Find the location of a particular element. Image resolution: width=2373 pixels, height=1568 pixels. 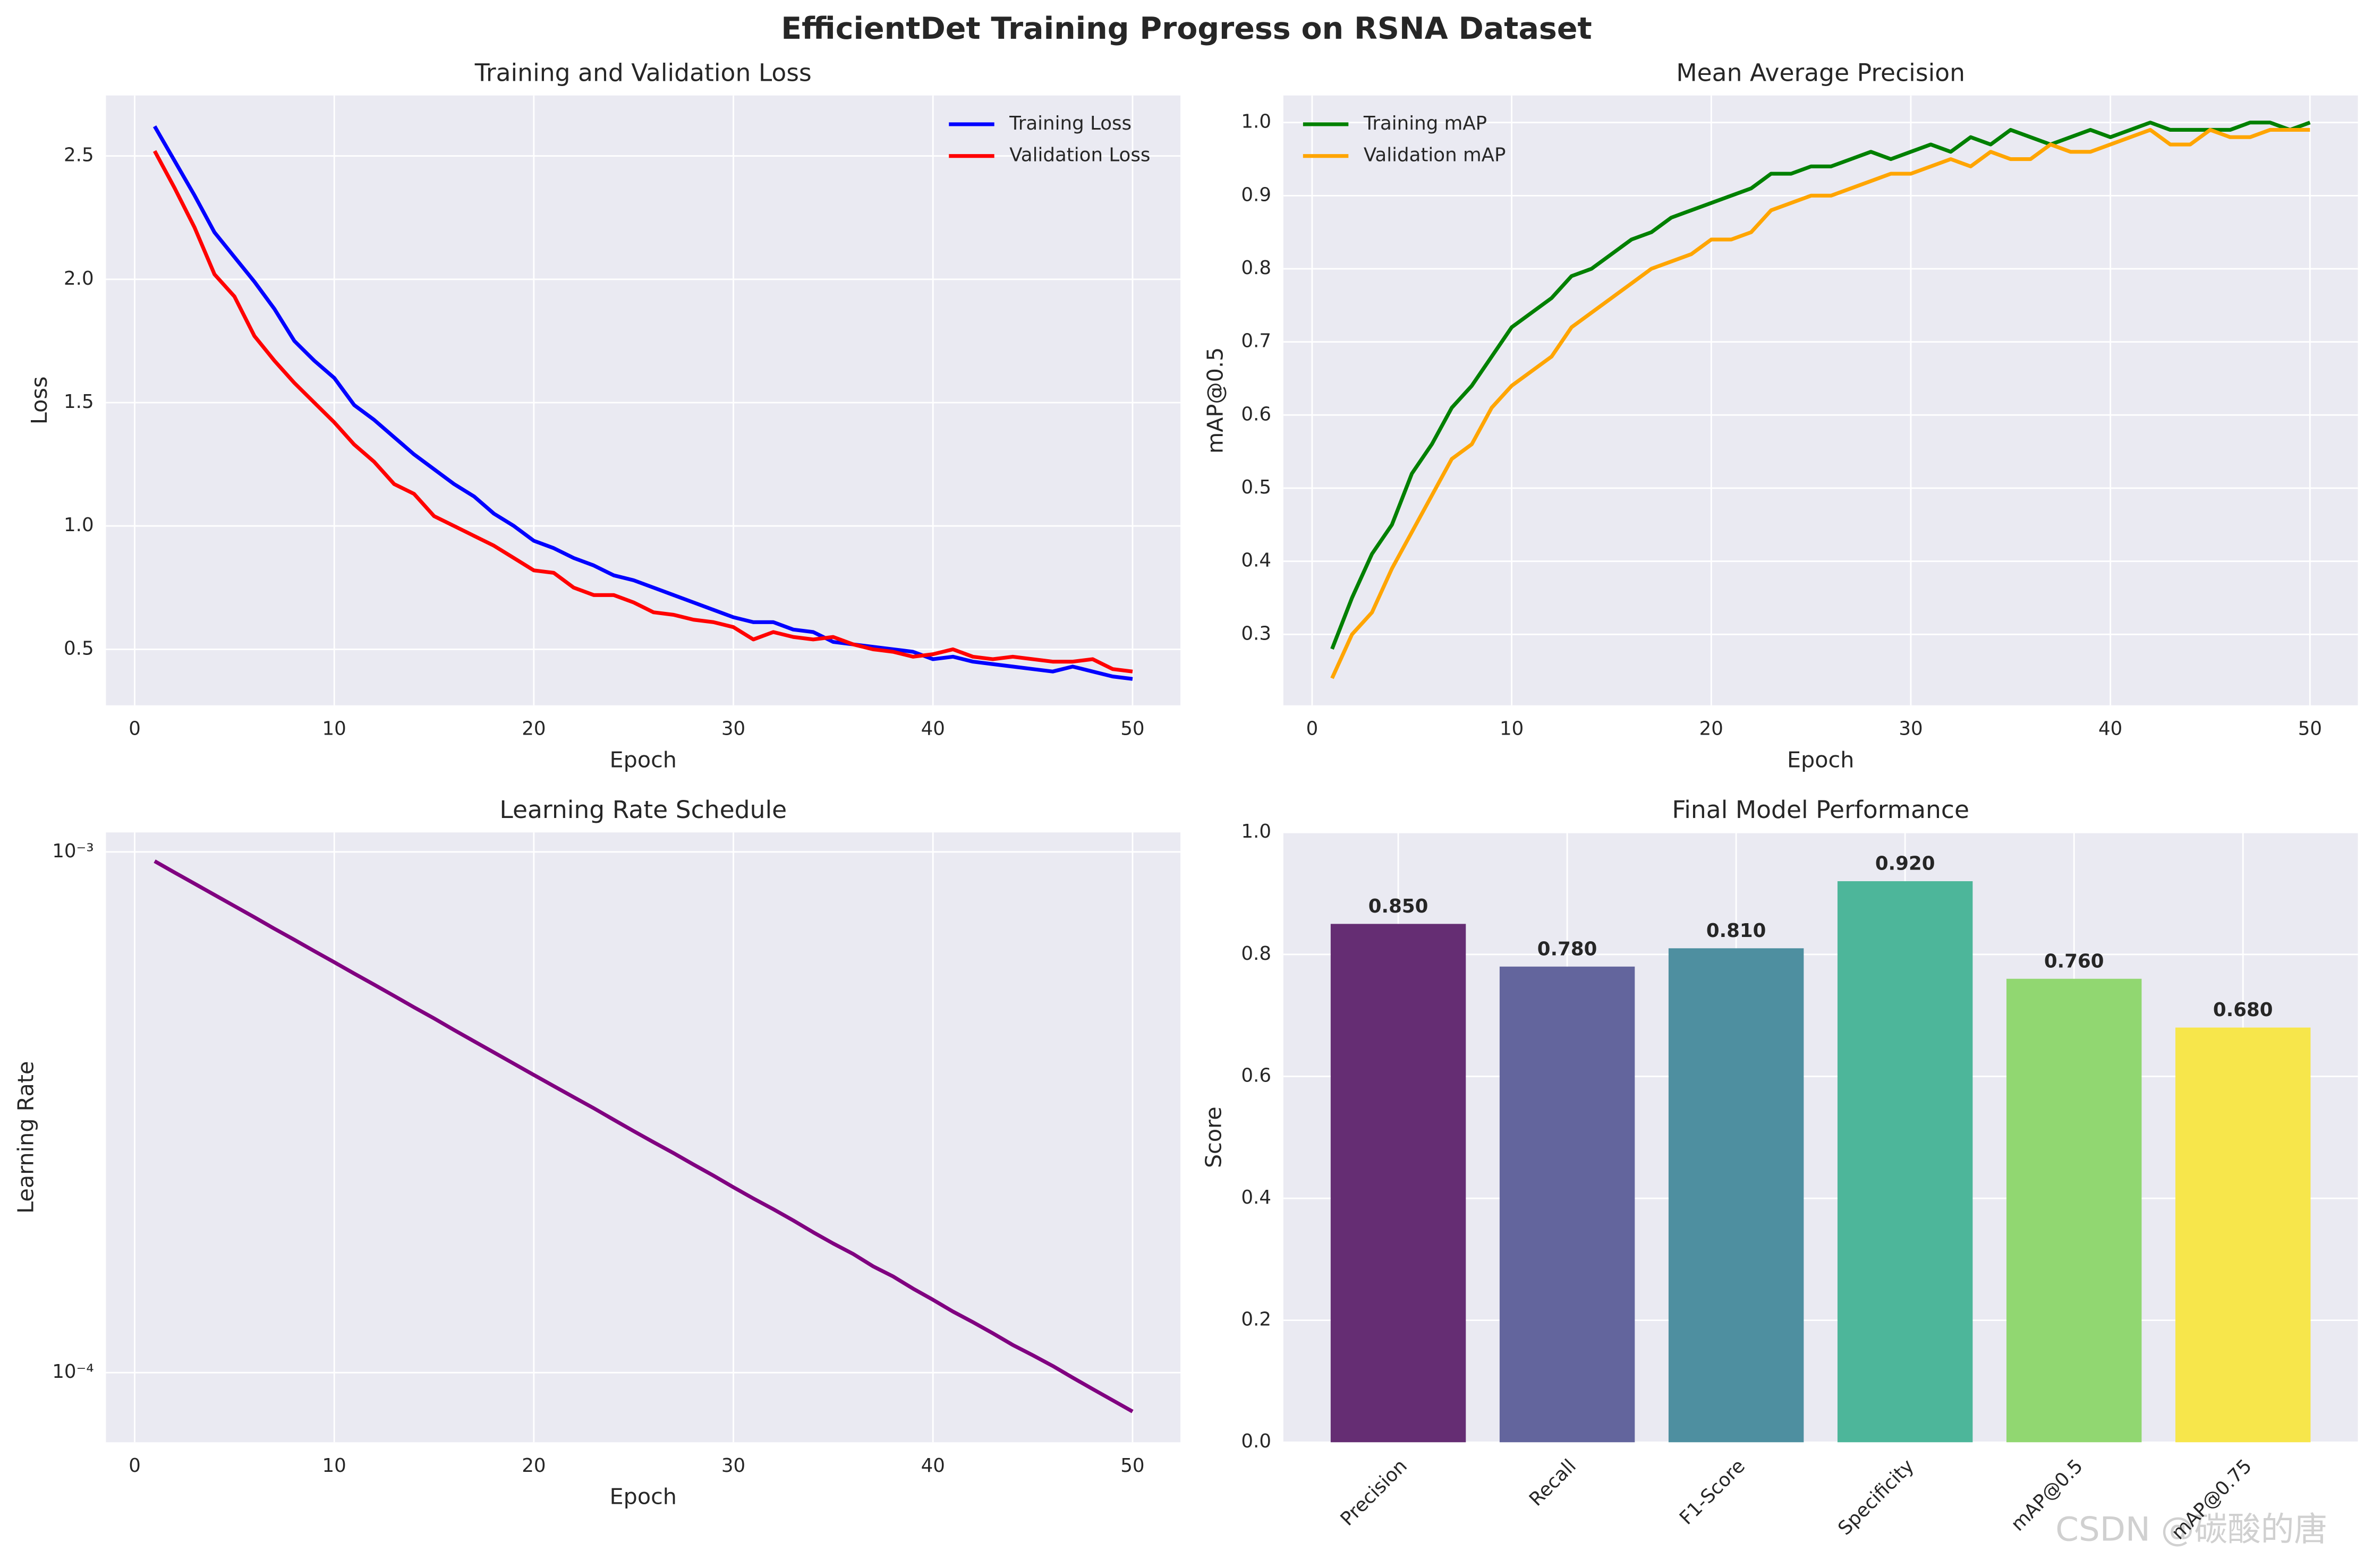

y-axis-label: mAP@0.5 is located at coordinates (1215, 400).